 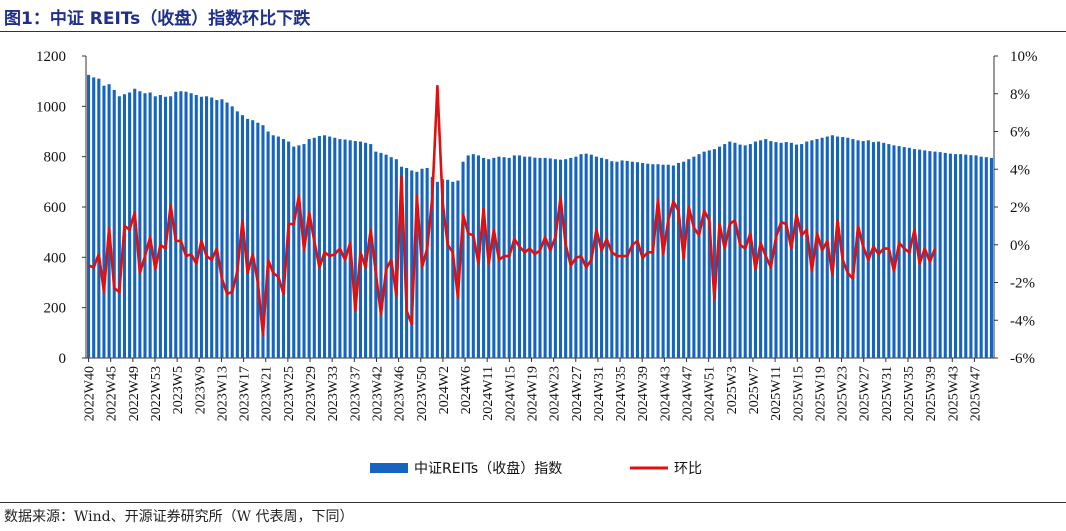 I want to click on x-tick-label: 2023W13, so click(x=222, y=393).